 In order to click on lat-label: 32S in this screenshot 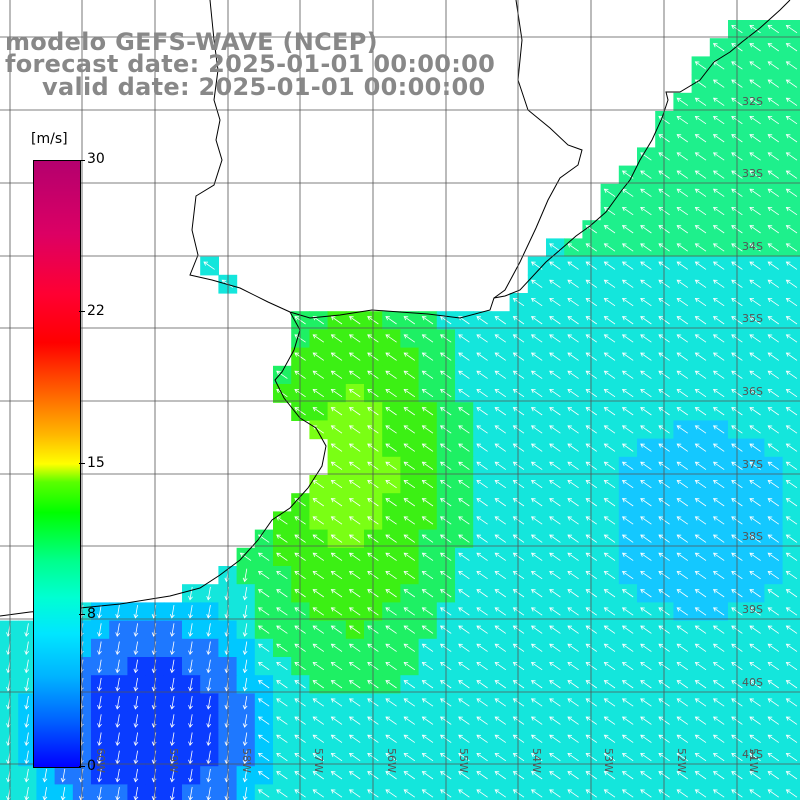, I will do `click(752, 101)`.